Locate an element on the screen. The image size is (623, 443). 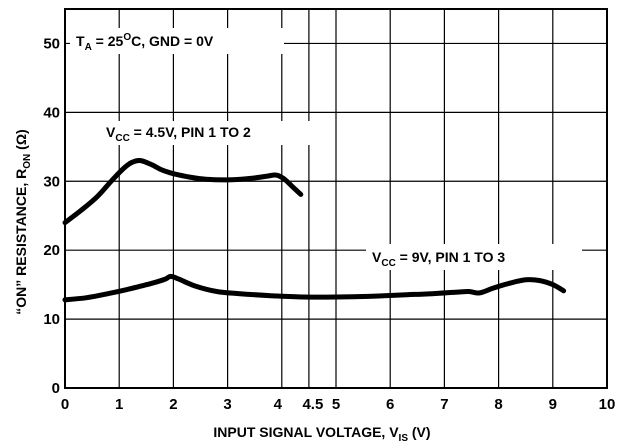
x-axis-title: INPUT SIGNAL VOLTAGE, VIS (V) is located at coordinates (321, 433).